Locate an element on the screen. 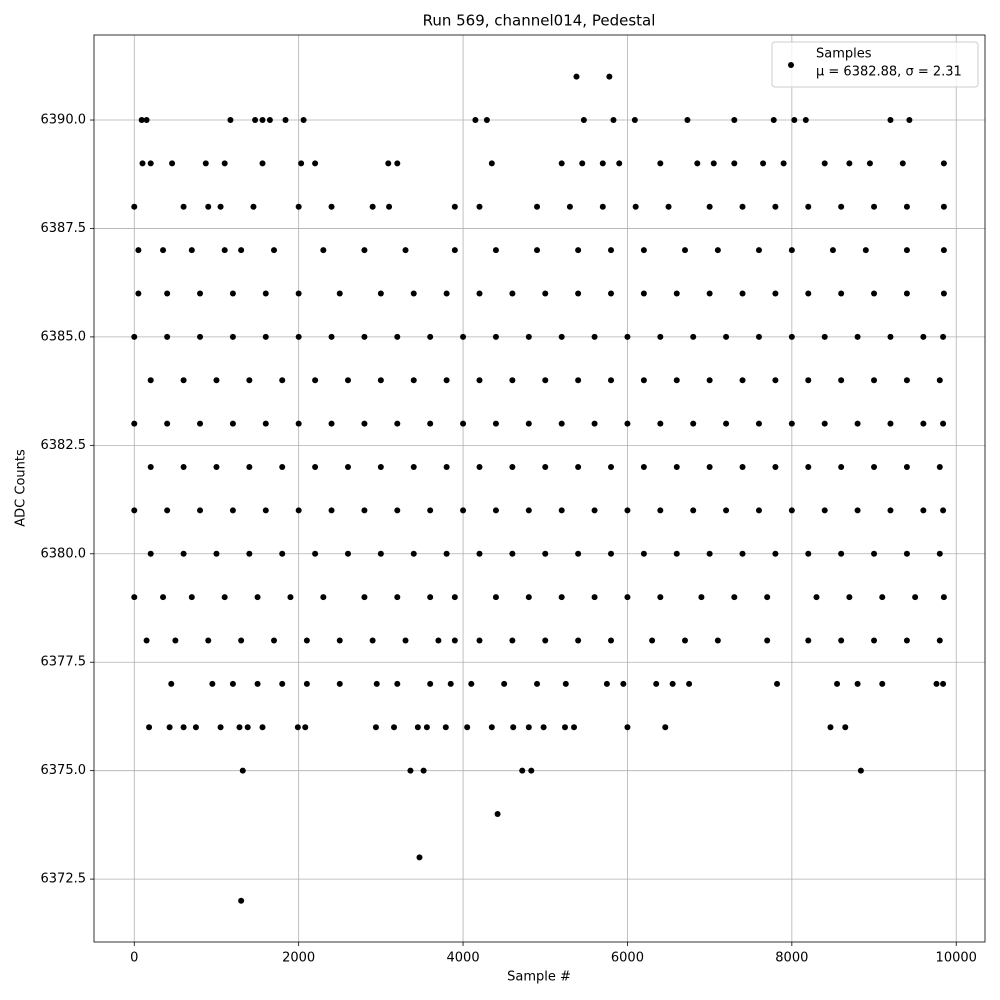 The height and width of the screenshot is (1000, 1000). x-tick-label: 4000 is located at coordinates (463, 958).